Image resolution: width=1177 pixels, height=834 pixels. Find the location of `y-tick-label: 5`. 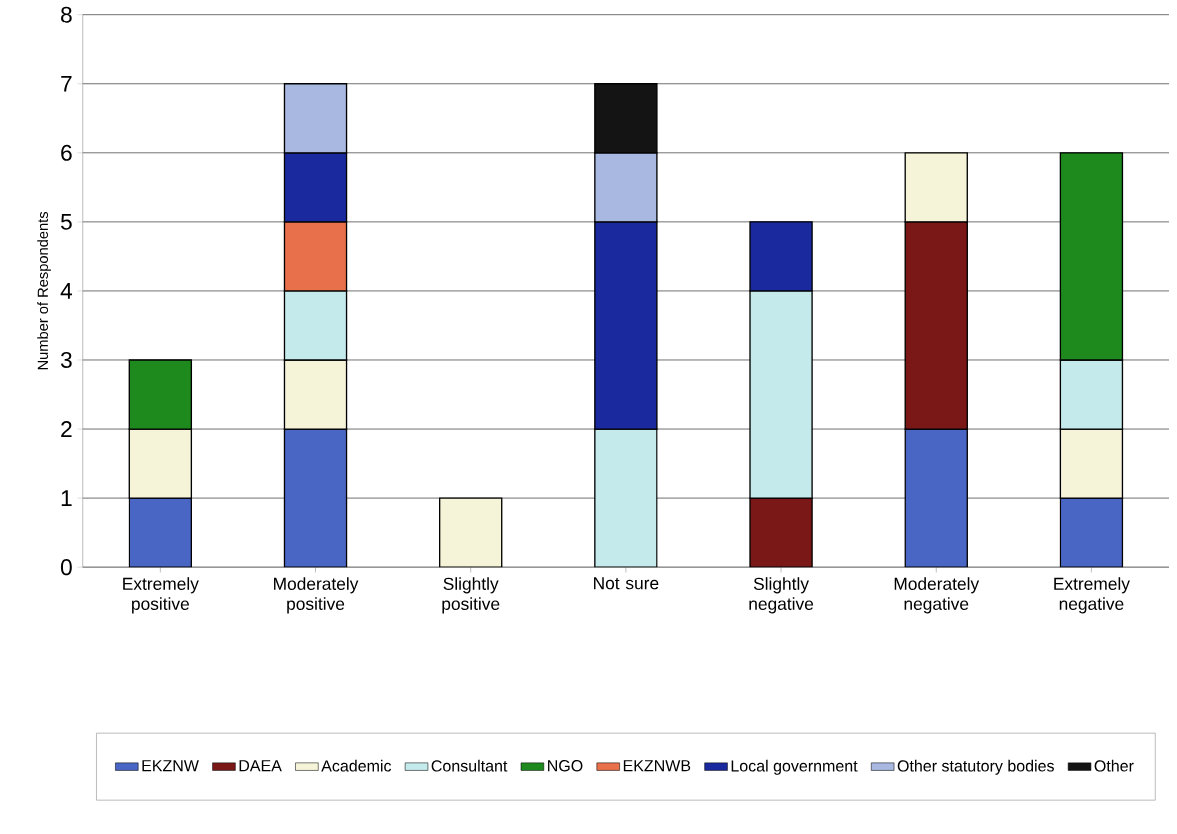

y-tick-label: 5 is located at coordinates (66, 221).